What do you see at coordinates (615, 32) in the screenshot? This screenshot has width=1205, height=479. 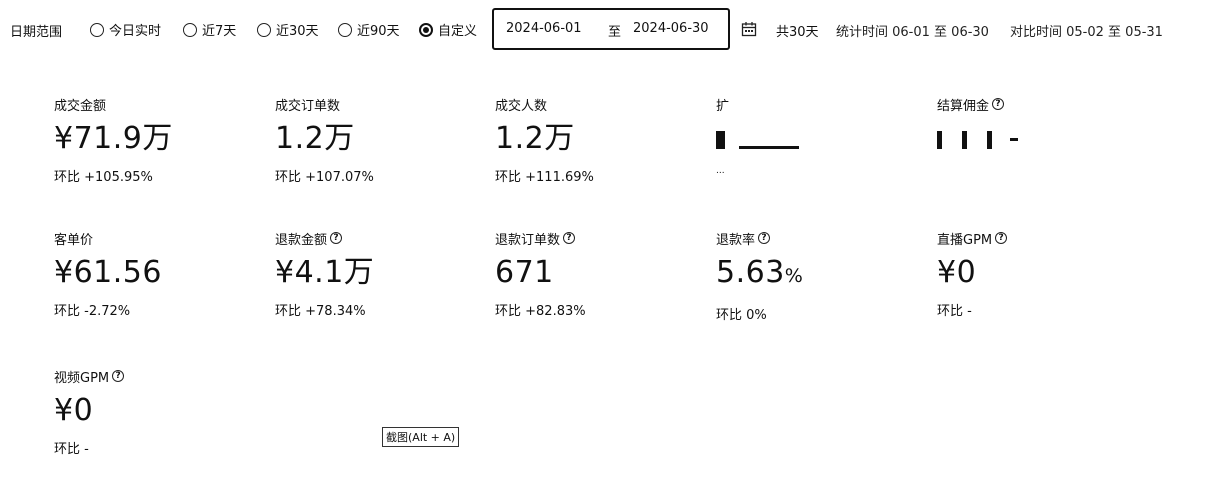 I see `date-separator: 至` at bounding box center [615, 32].